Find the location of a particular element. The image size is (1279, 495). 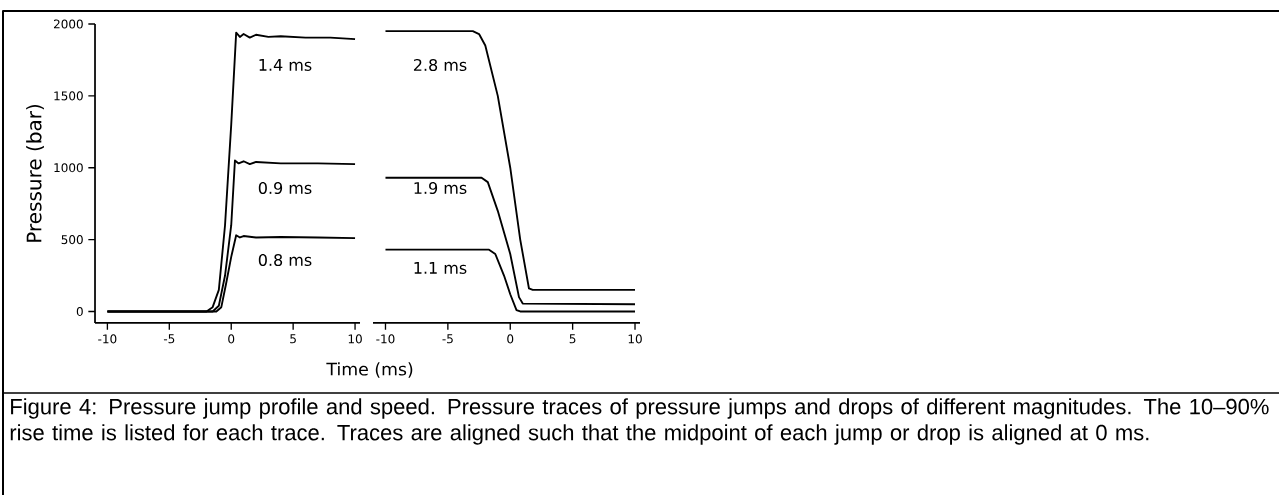

y-tick-label: 2000 is located at coordinates (68, 24).